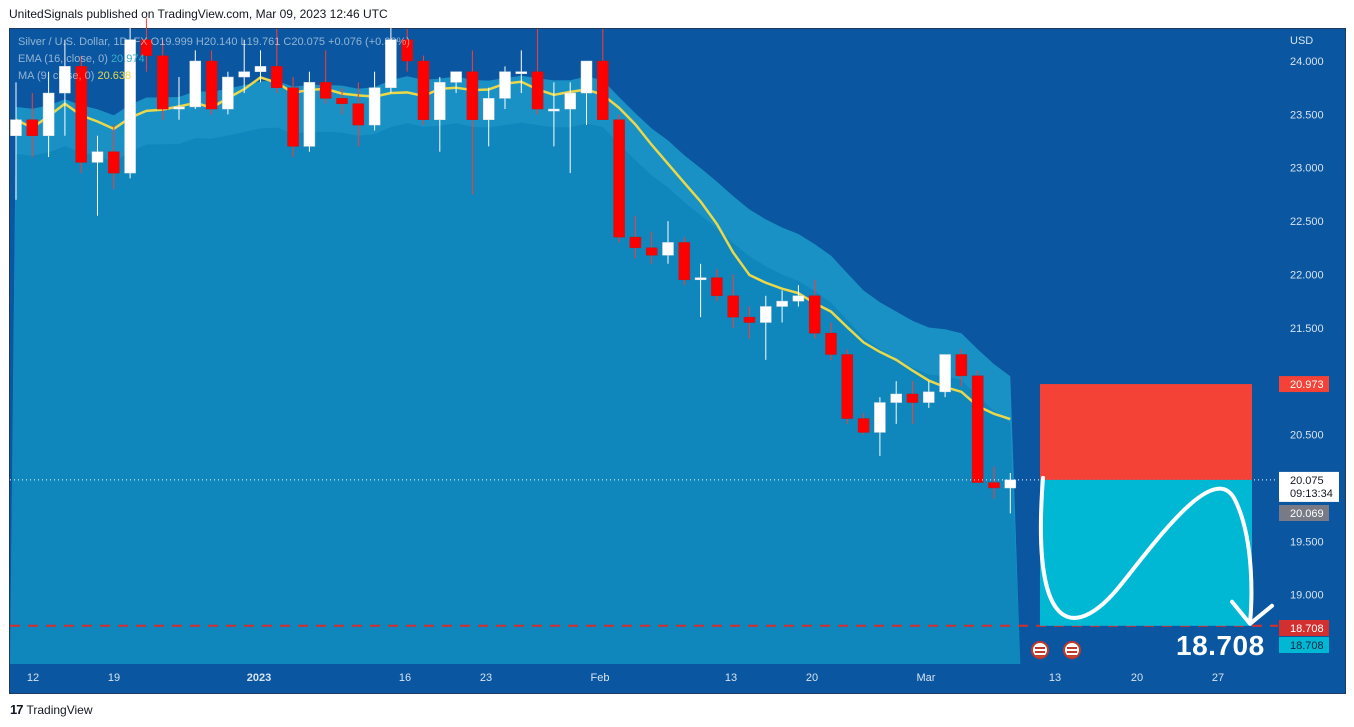 Image resolution: width=1354 pixels, height=727 pixels. What do you see at coordinates (486, 678) in the screenshot?
I see `x-tick-label: 23` at bounding box center [486, 678].